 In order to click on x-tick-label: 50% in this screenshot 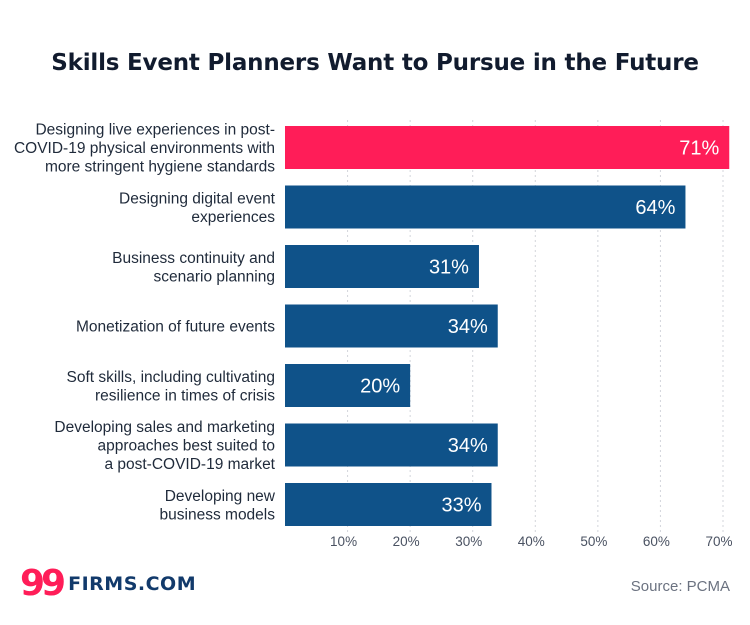, I will do `click(593, 541)`.